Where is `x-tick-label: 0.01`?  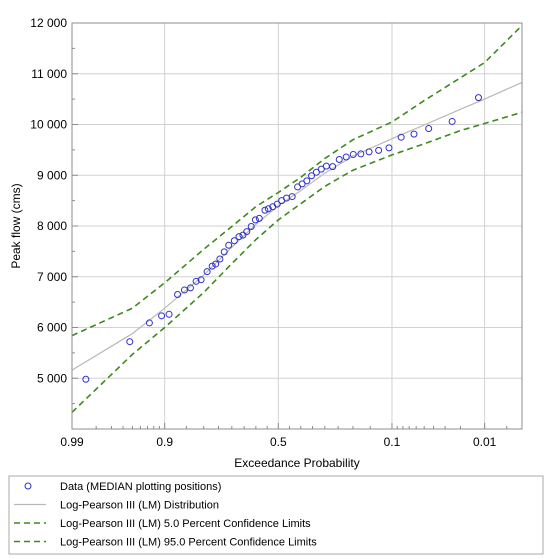 x-tick-label: 0.01 is located at coordinates (485, 442).